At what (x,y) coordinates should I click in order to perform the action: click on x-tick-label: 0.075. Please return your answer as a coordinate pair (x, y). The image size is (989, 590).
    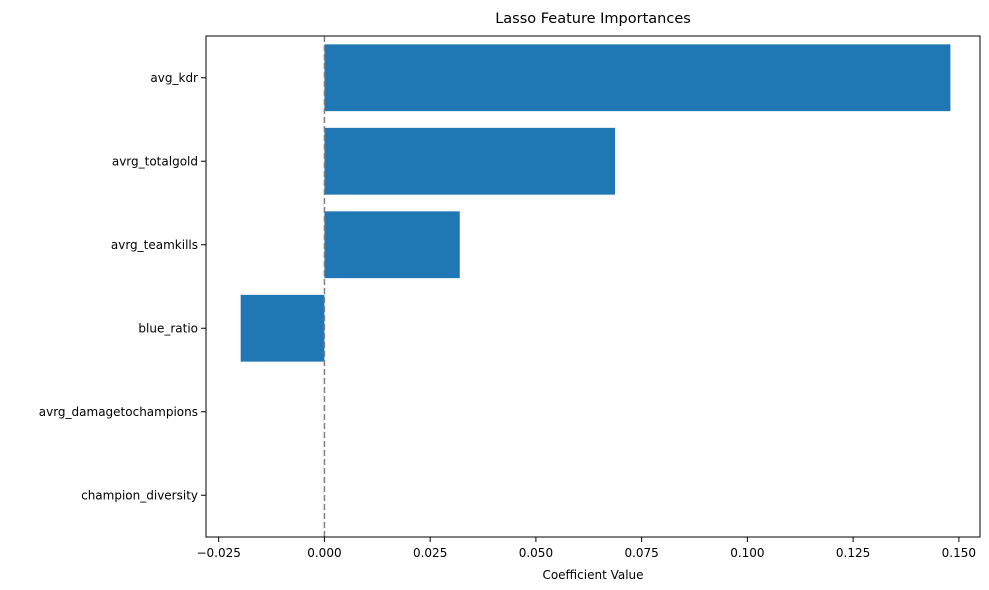
    Looking at the image, I should click on (641, 553).